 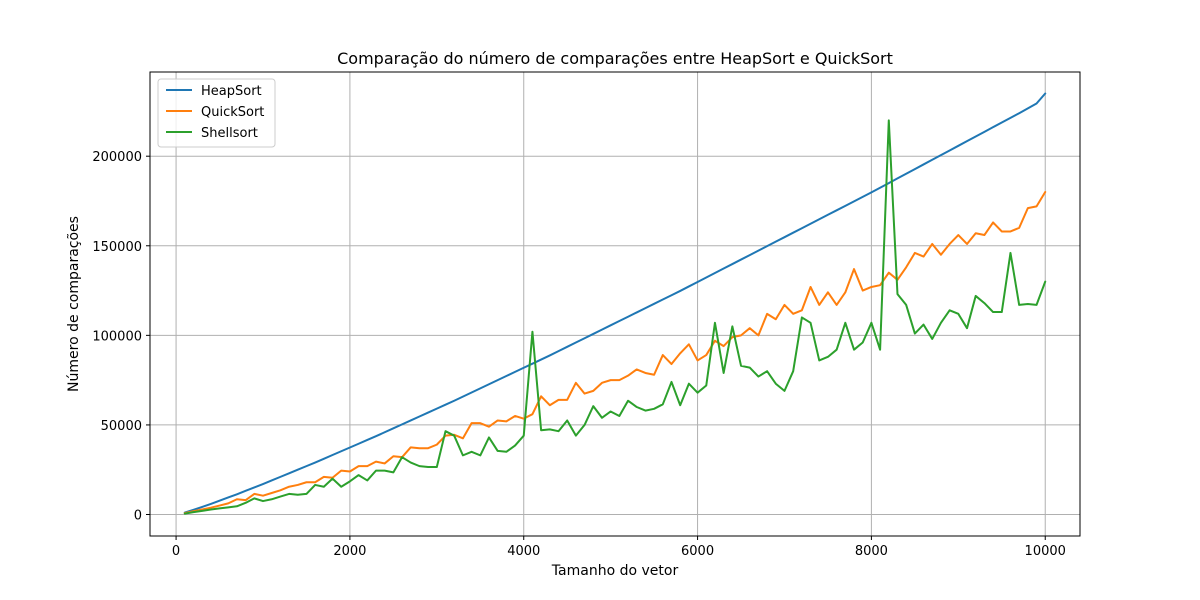 What do you see at coordinates (231, 91) in the screenshot?
I see `legend-label-heapsort: HeapSort` at bounding box center [231, 91].